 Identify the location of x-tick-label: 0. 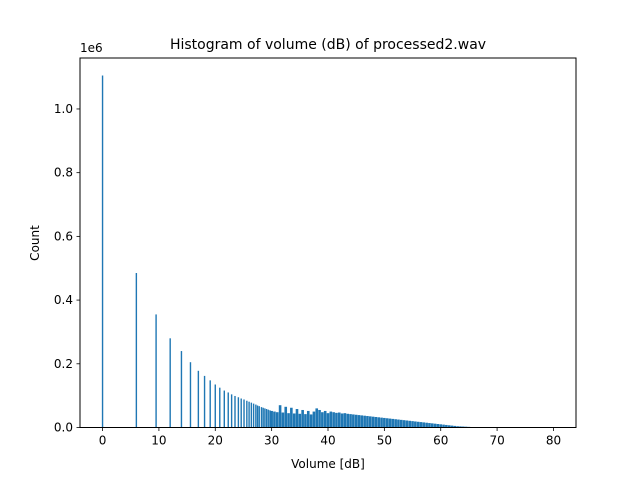
(103, 441).